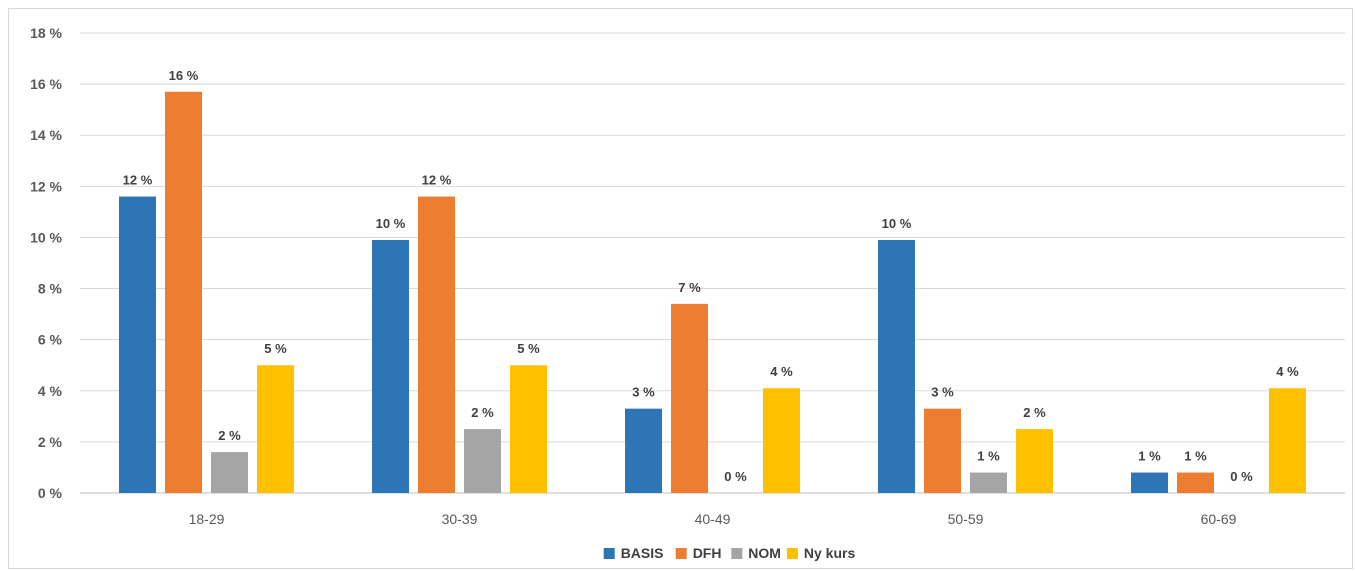  I want to click on x-tick-label: 50-59, so click(966, 519).